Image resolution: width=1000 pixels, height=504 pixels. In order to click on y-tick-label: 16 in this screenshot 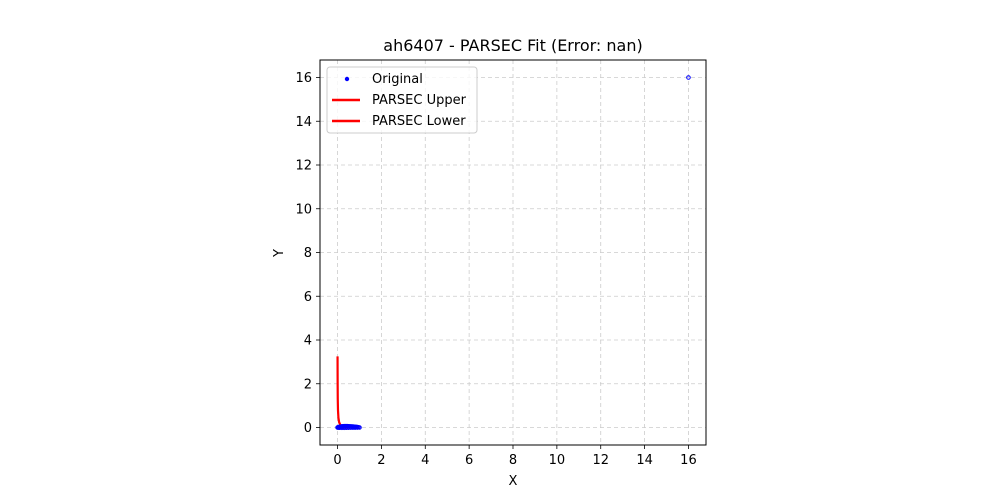, I will do `click(303, 78)`.